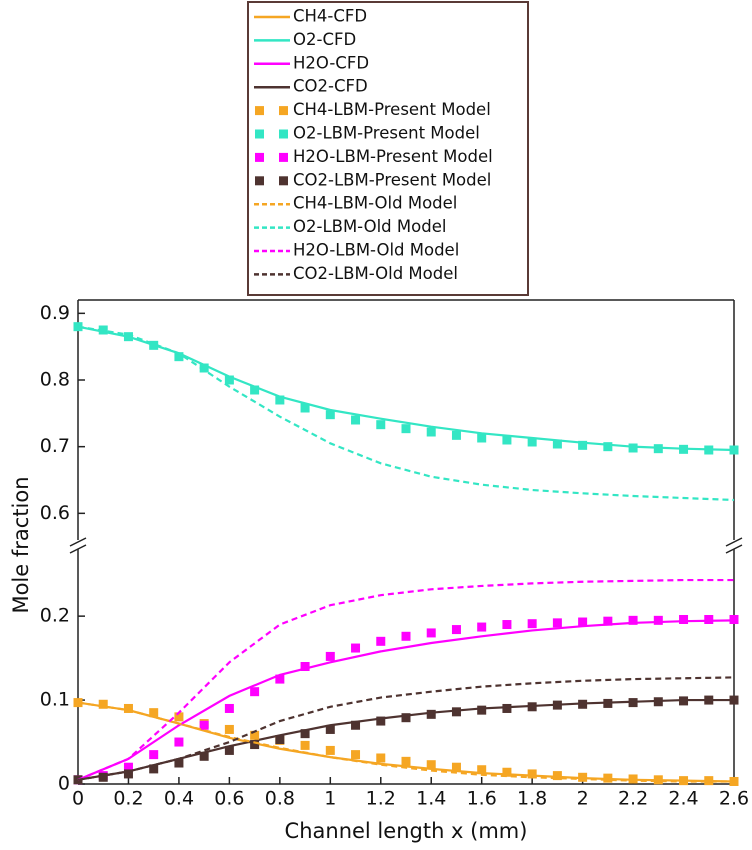 The height and width of the screenshot is (850, 752). Describe the element at coordinates (392, 179) in the screenshot. I see `legend-label: CO2-LBM-Present Model` at that location.